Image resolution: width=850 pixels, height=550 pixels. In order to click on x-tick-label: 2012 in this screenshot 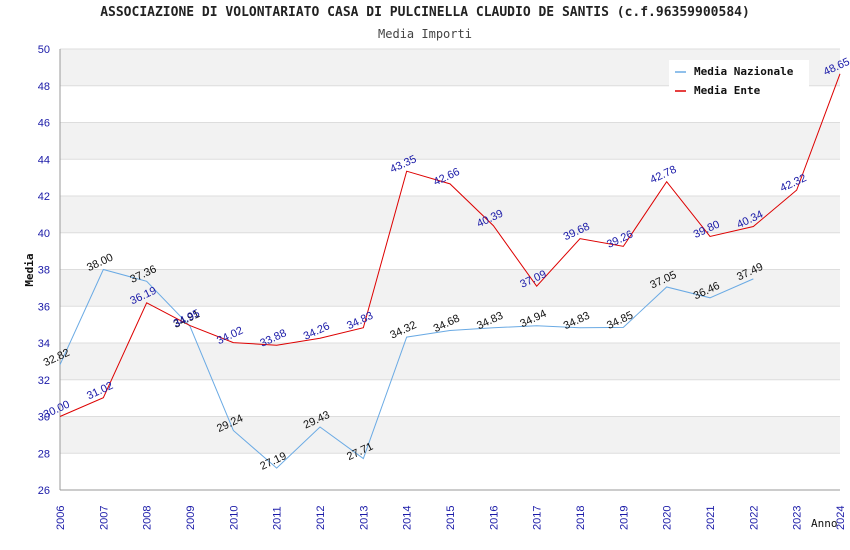, I will do `click(321, 518)`.